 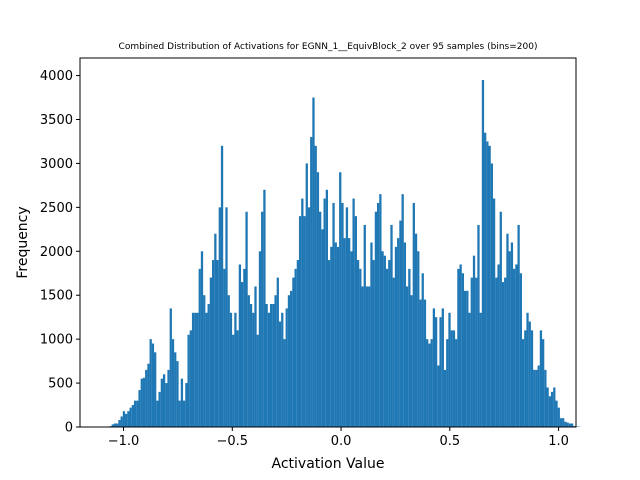 What do you see at coordinates (23, 242) in the screenshot?
I see `y-axis-label: Frequency` at bounding box center [23, 242].